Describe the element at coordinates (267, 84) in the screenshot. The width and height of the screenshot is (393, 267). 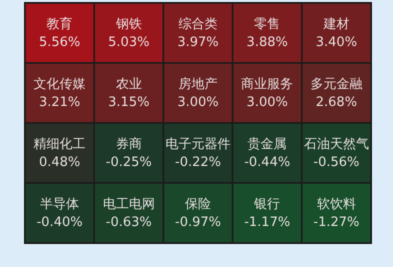
I see `category-label: 商业服务` at that location.